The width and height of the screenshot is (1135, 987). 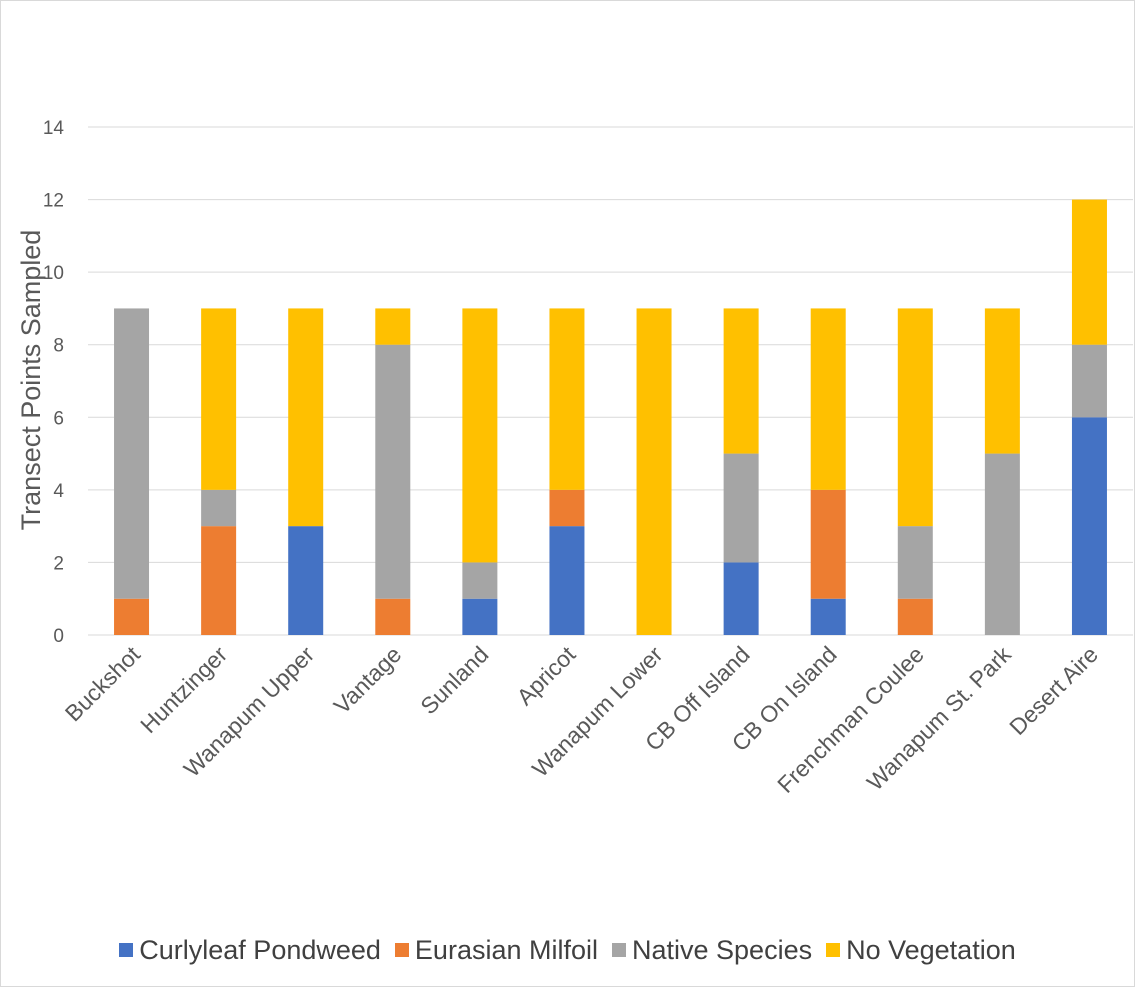 I want to click on legend-item: Native Species, so click(x=712, y=950).